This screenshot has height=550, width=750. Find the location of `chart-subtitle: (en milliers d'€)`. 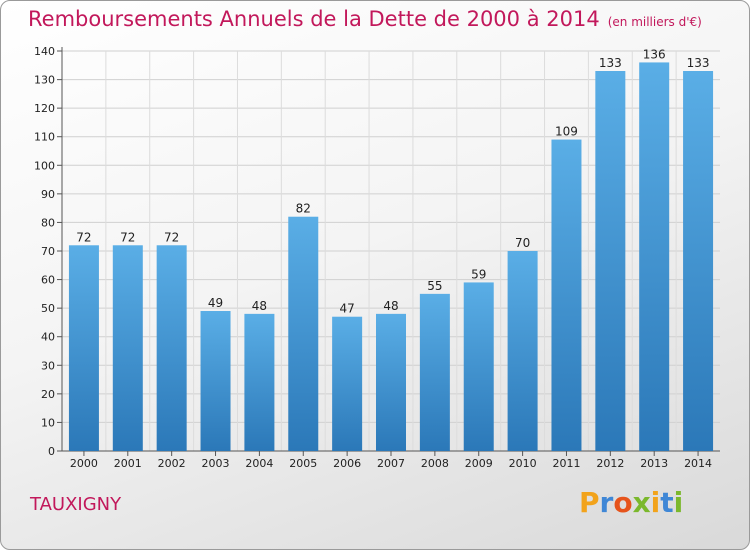

chart-subtitle: (en milliers d'€) is located at coordinates (654, 22).